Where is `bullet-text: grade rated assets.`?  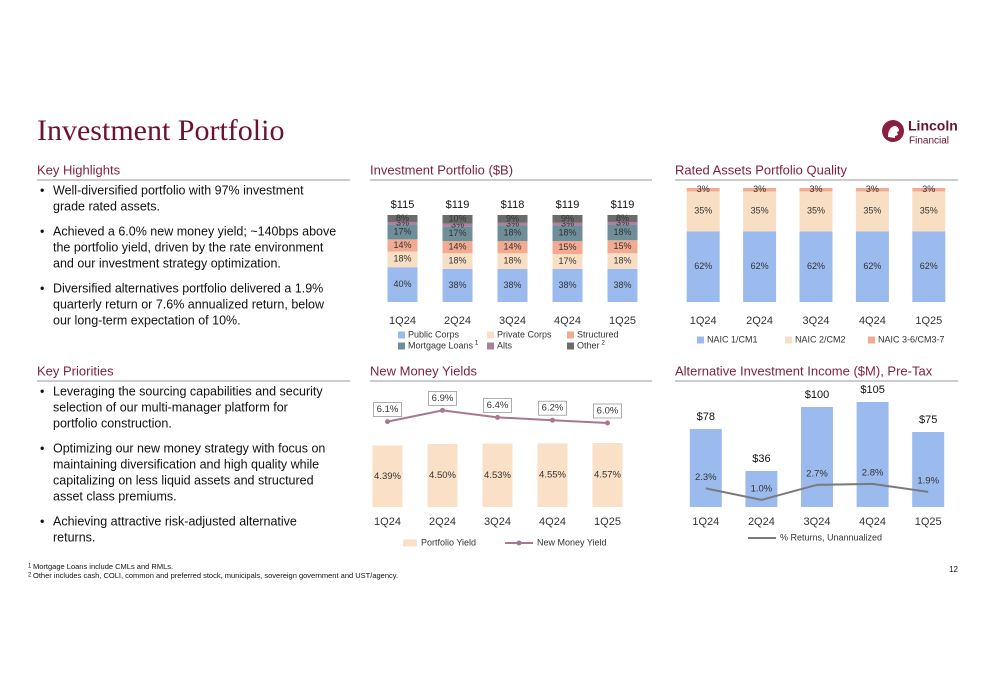 bullet-text: grade rated assets. is located at coordinates (106, 206).